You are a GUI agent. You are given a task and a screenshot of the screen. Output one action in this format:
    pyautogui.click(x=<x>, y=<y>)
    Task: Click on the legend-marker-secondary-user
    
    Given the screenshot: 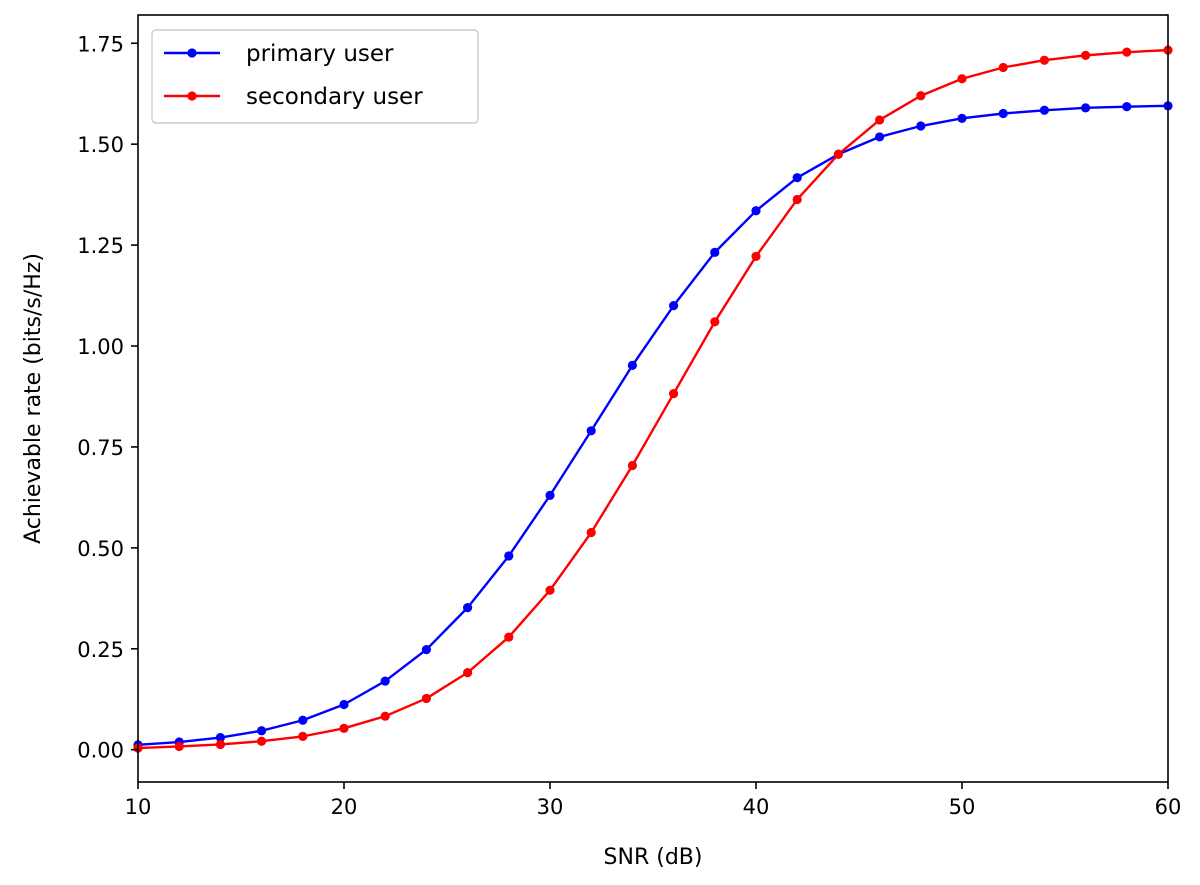 What is the action you would take?
    pyautogui.click(x=192, y=96)
    